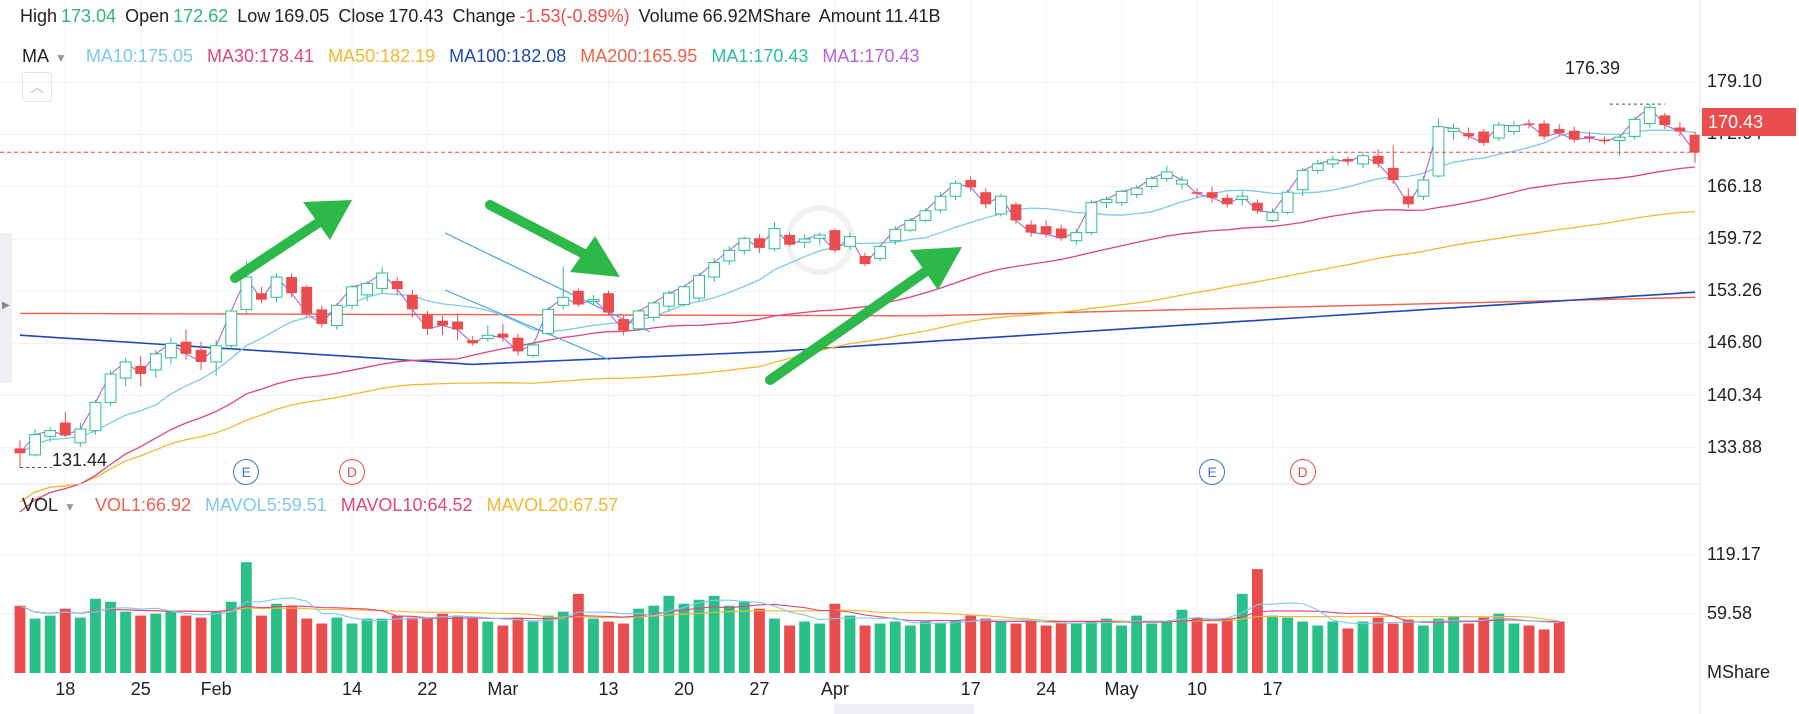 The height and width of the screenshot is (714, 1799). I want to click on date-tick-label: 25, so click(140, 689).